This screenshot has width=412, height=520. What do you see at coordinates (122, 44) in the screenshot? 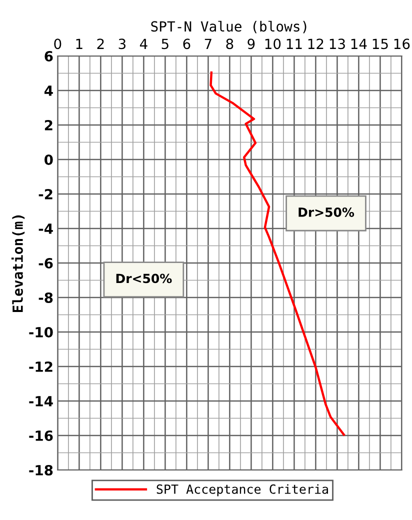
I see `x-tick-label: 3` at bounding box center [122, 44].